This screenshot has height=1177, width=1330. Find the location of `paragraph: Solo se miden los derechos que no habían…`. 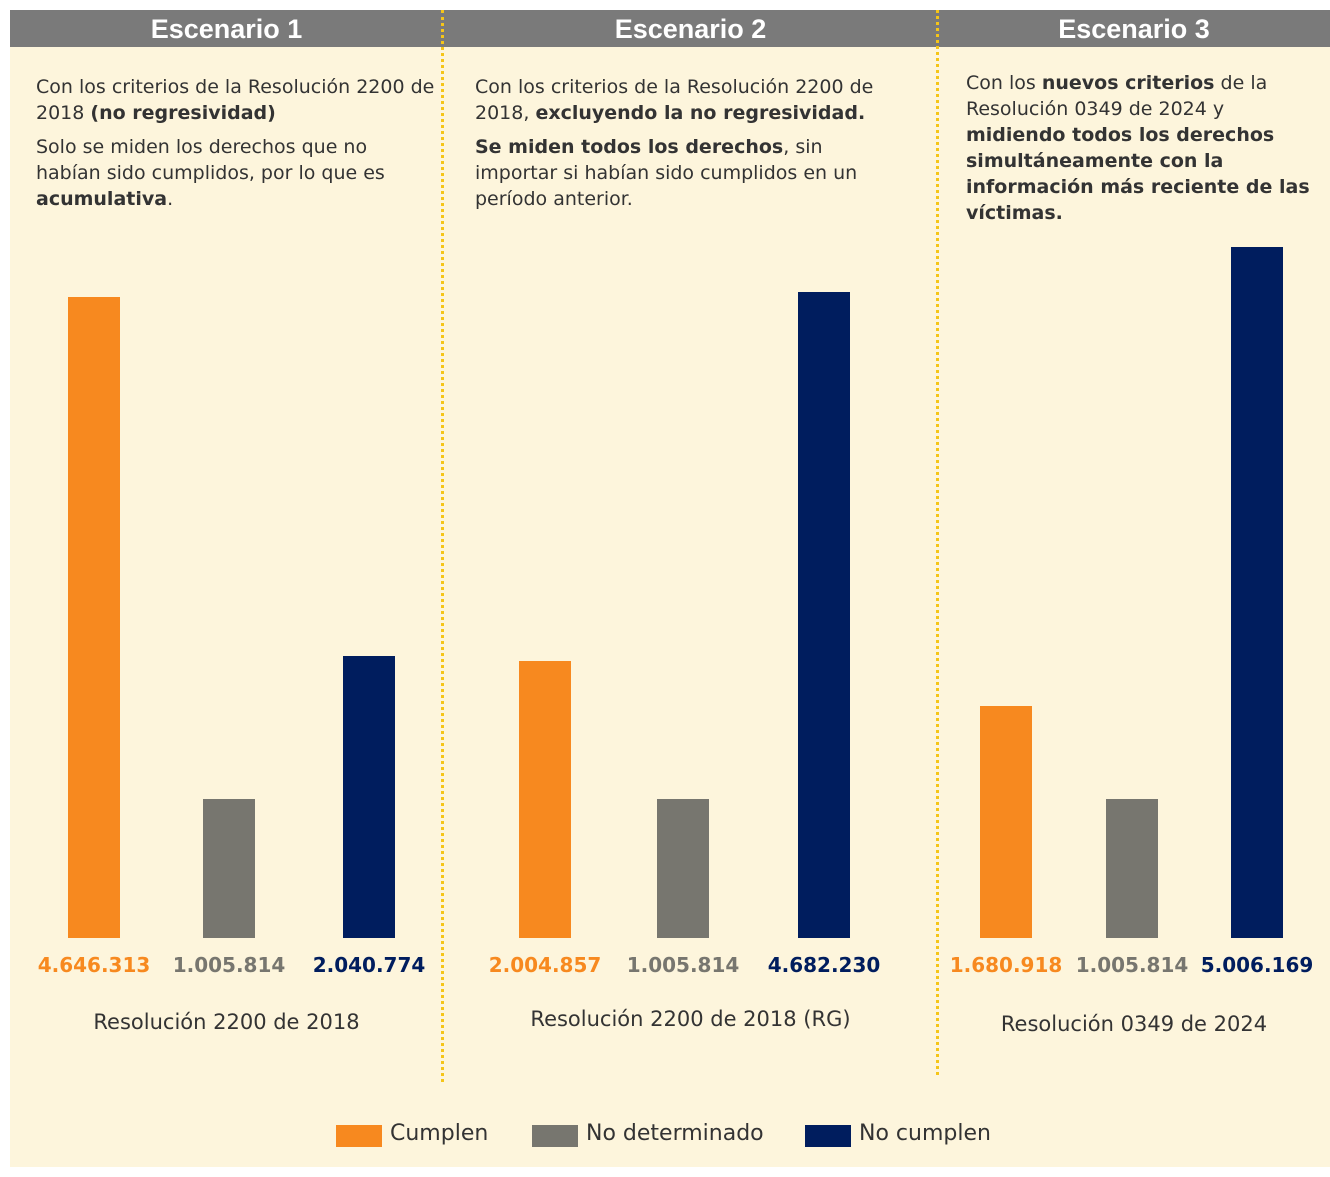

paragraph: Solo se miden los derechos que no habían… is located at coordinates (236, 173).